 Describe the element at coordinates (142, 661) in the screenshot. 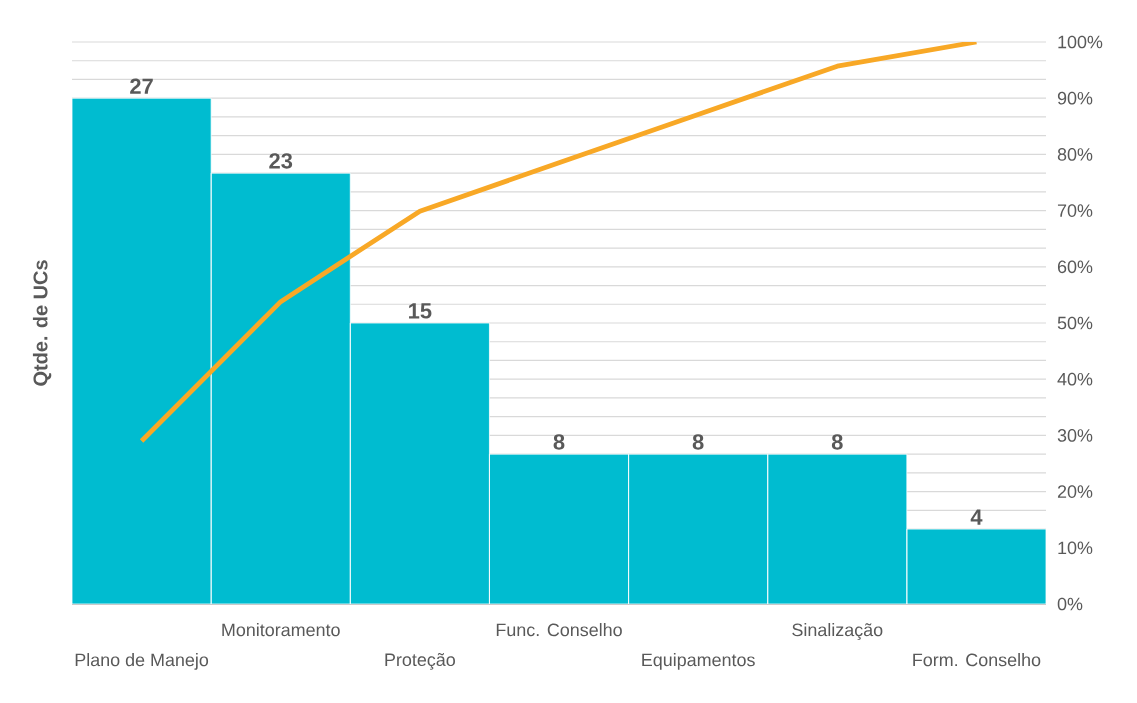

I see `x-tick-label: Plano de Manejo` at that location.